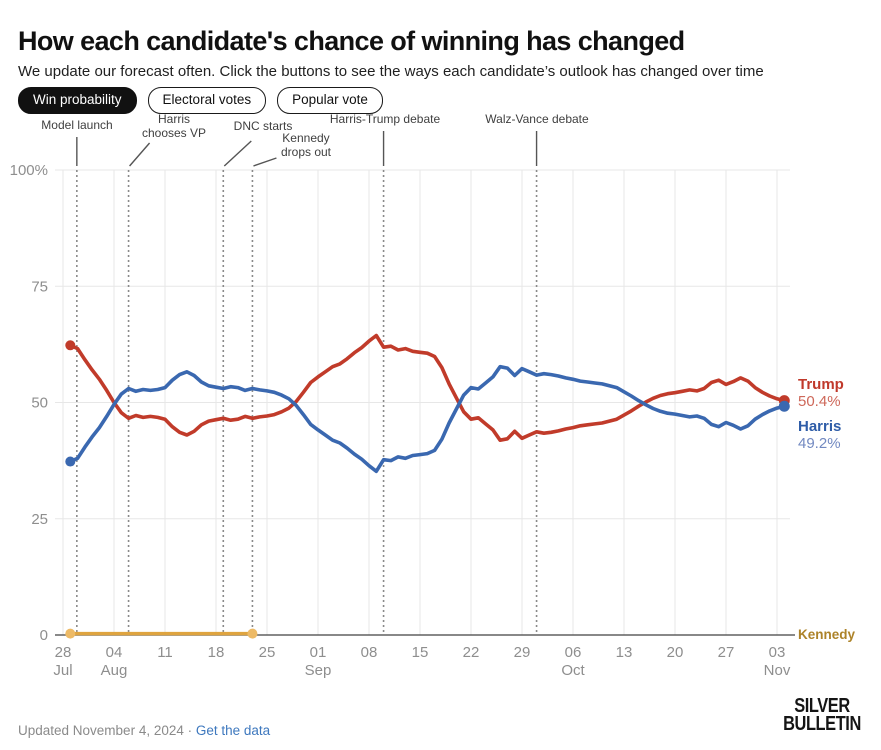 This screenshot has width=881, height=750. Describe the element at coordinates (216, 652) in the screenshot. I see `svg-text: 18` at that location.